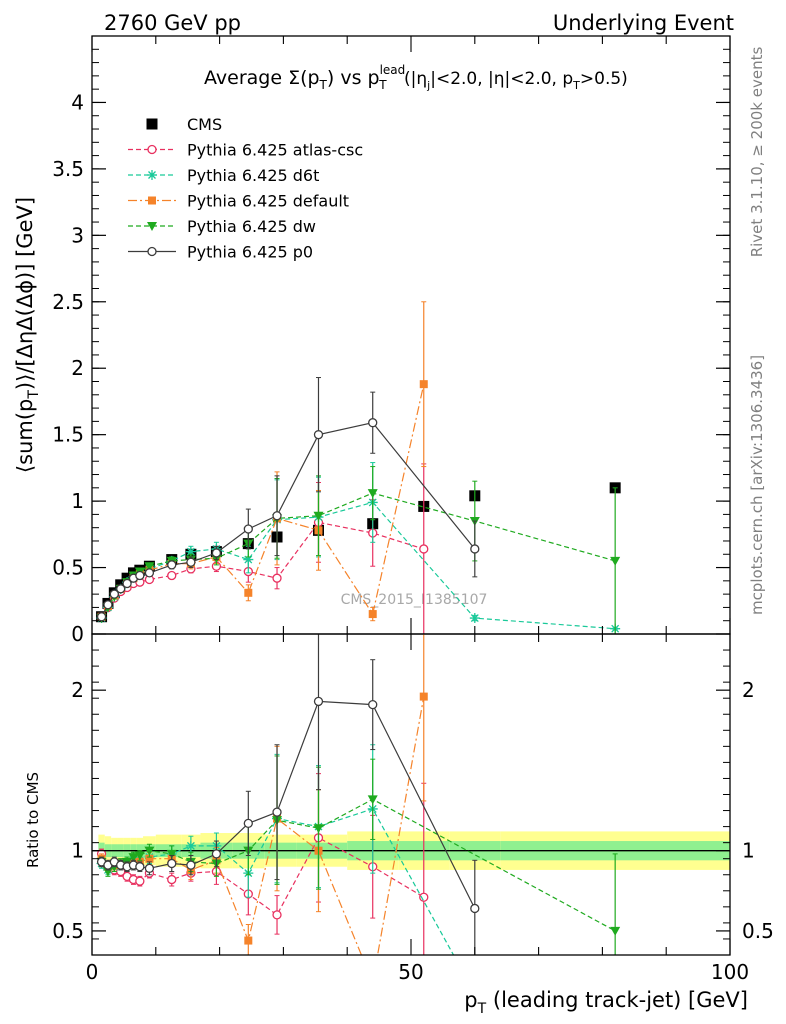 This screenshot has width=786, height=1024. I want to click on legend-item-pythia-6-425-d6t: Pythia 6.425 d6t, so click(223, 175).